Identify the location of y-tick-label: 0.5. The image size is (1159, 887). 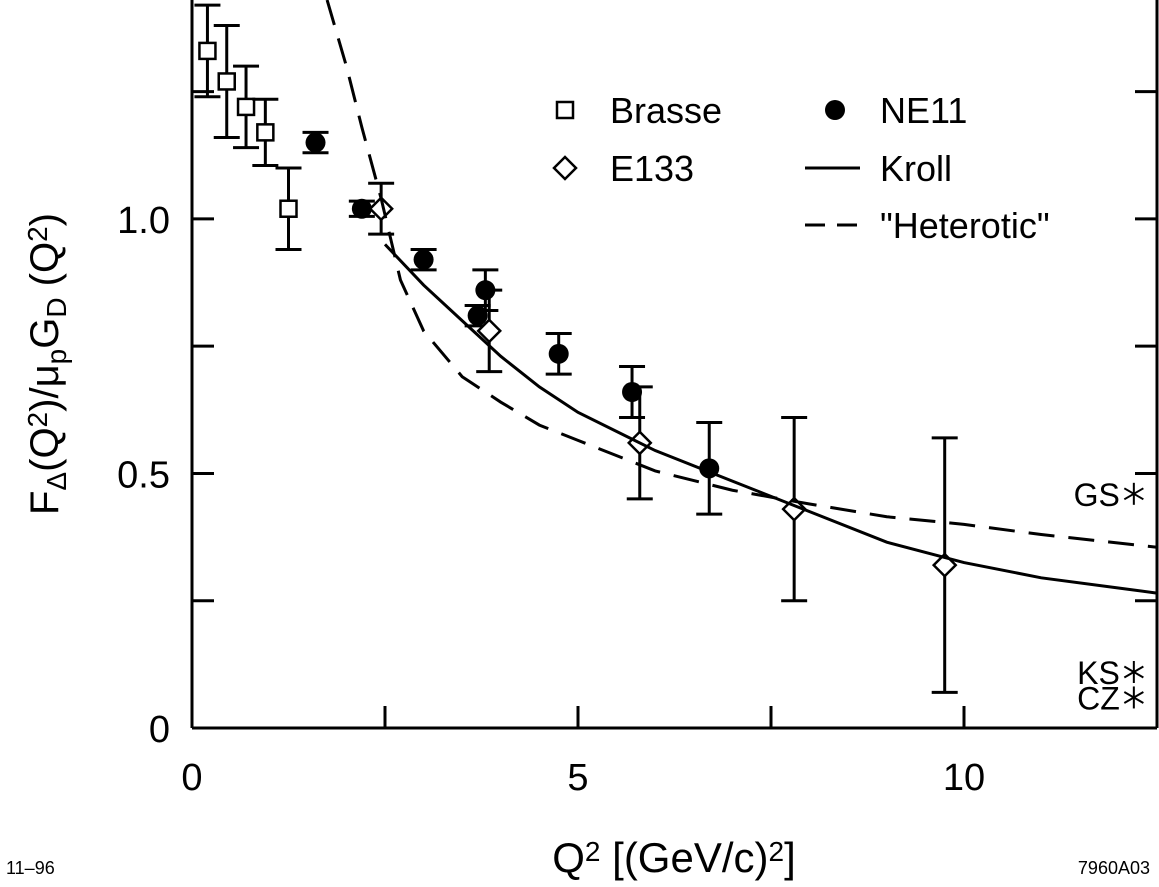
(143, 475).